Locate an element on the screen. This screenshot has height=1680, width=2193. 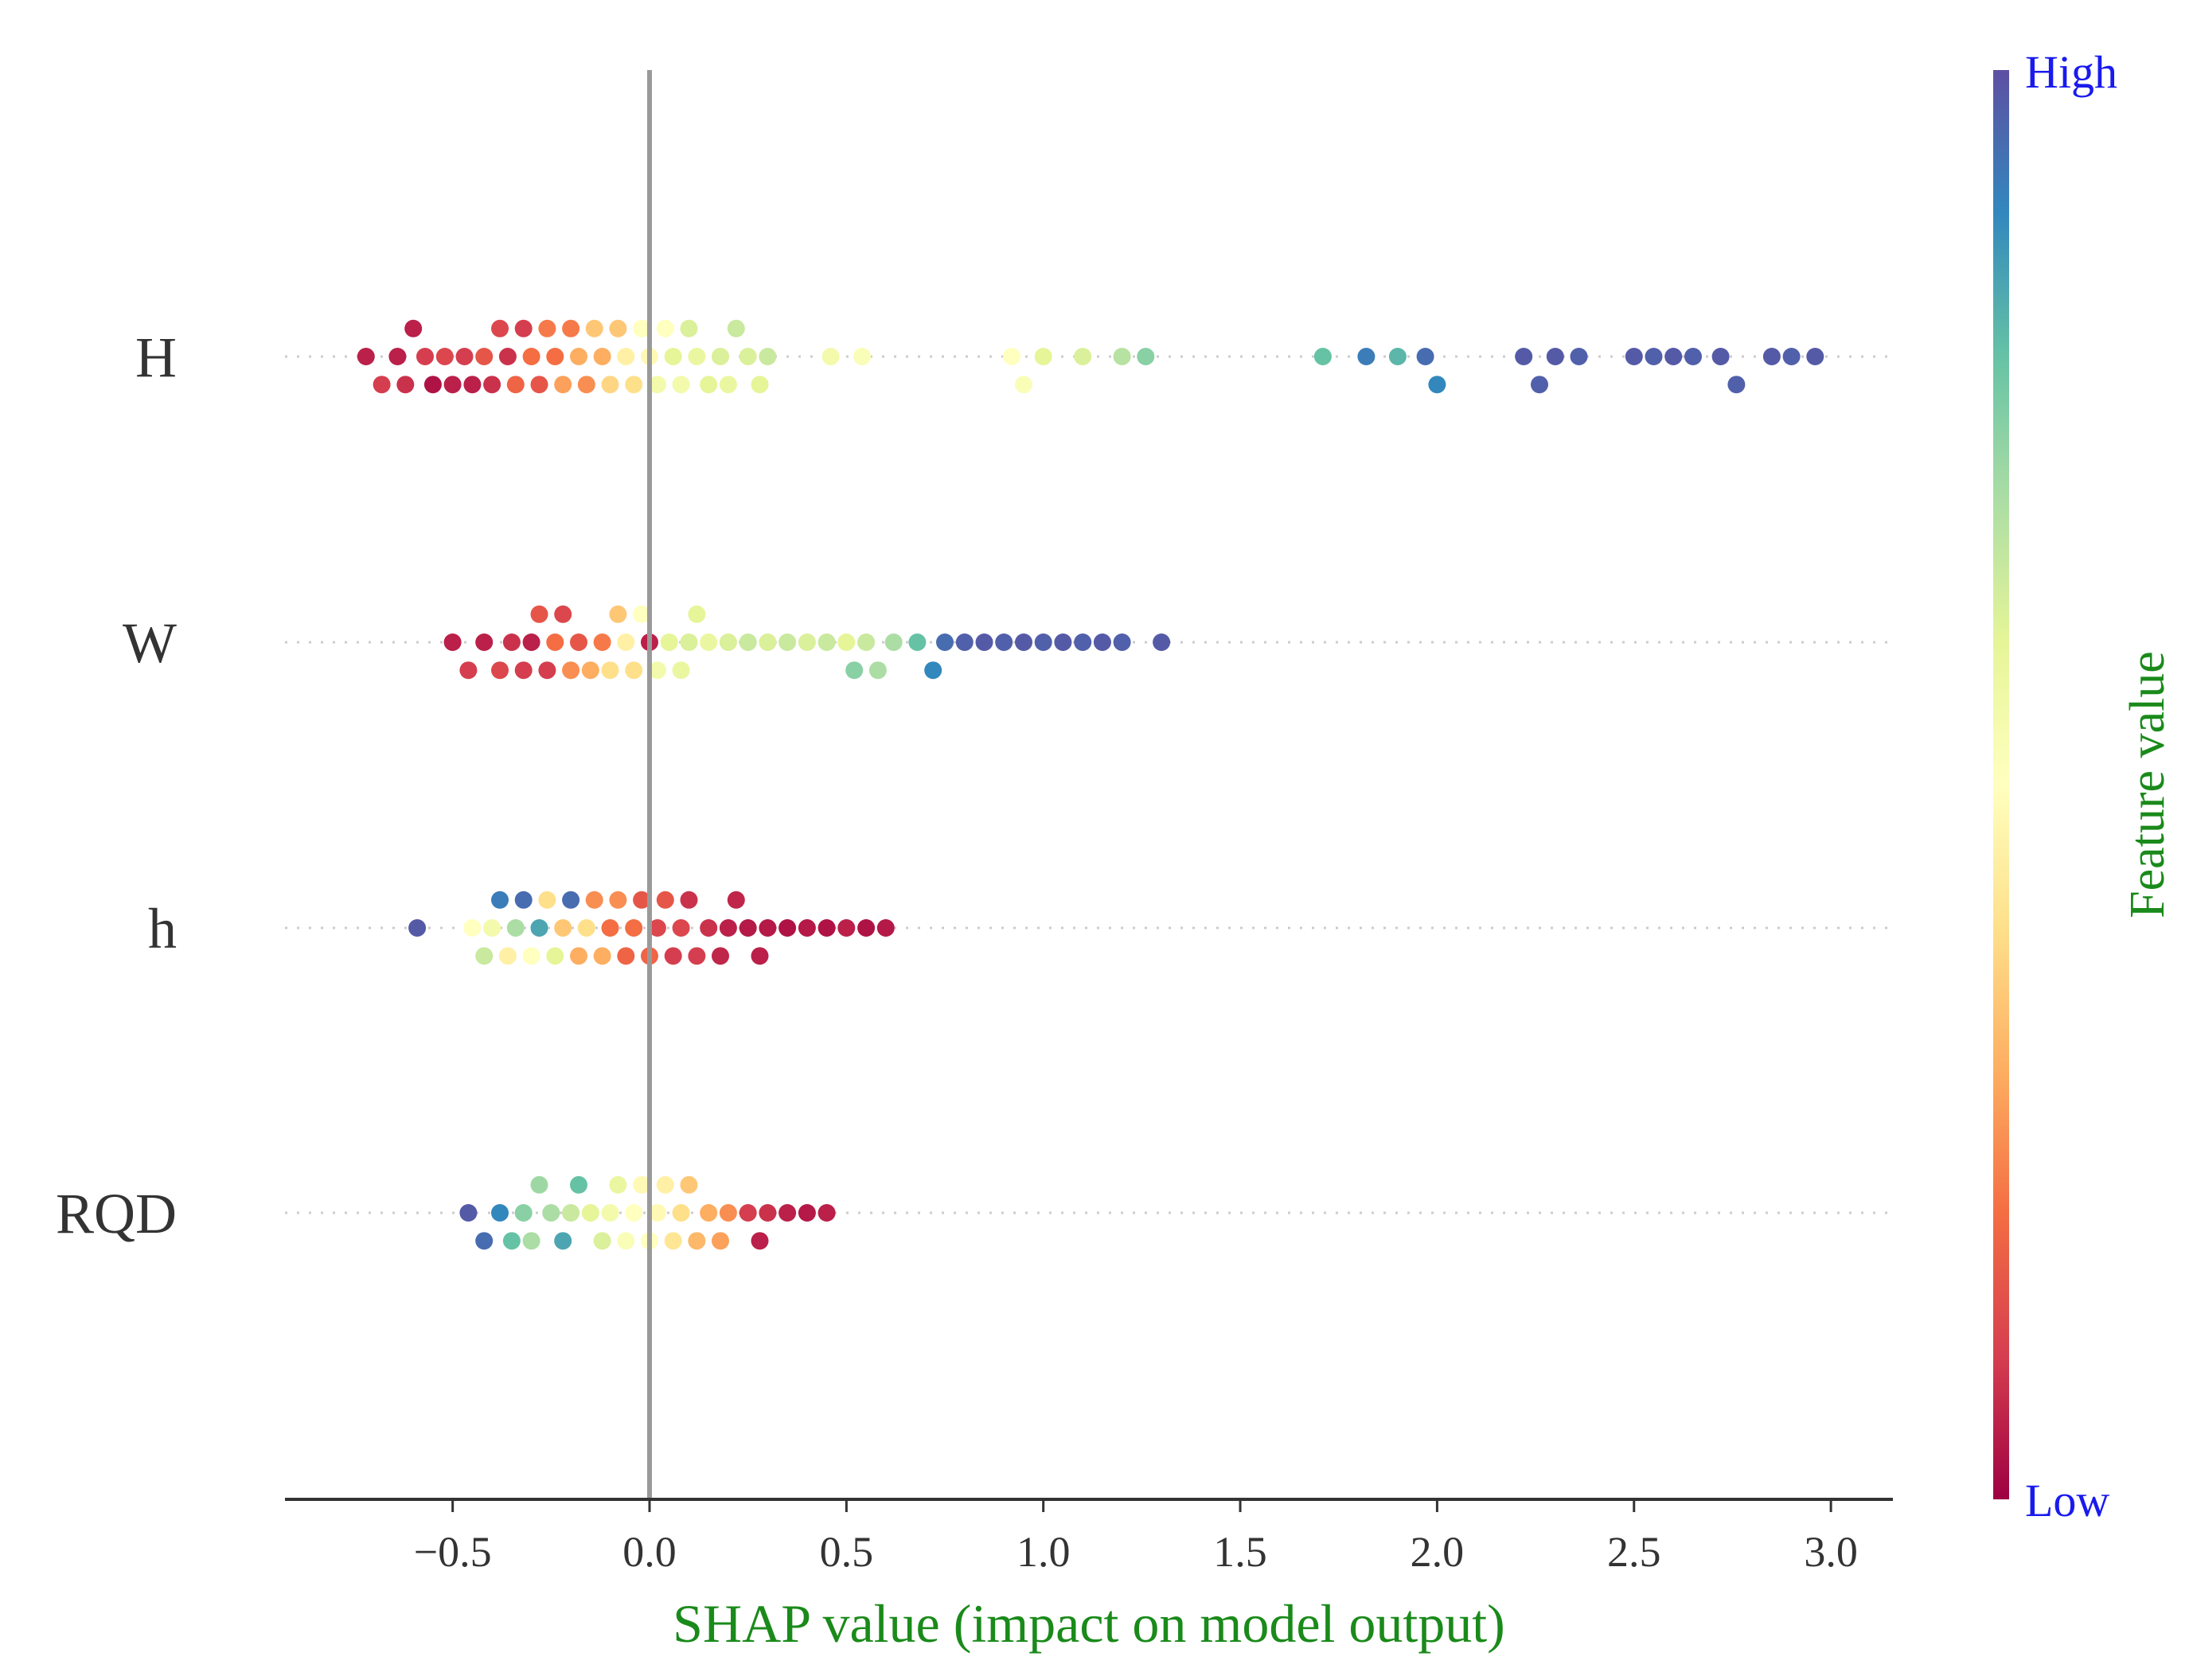
colorbar-high-label: High is located at coordinates (2071, 72).